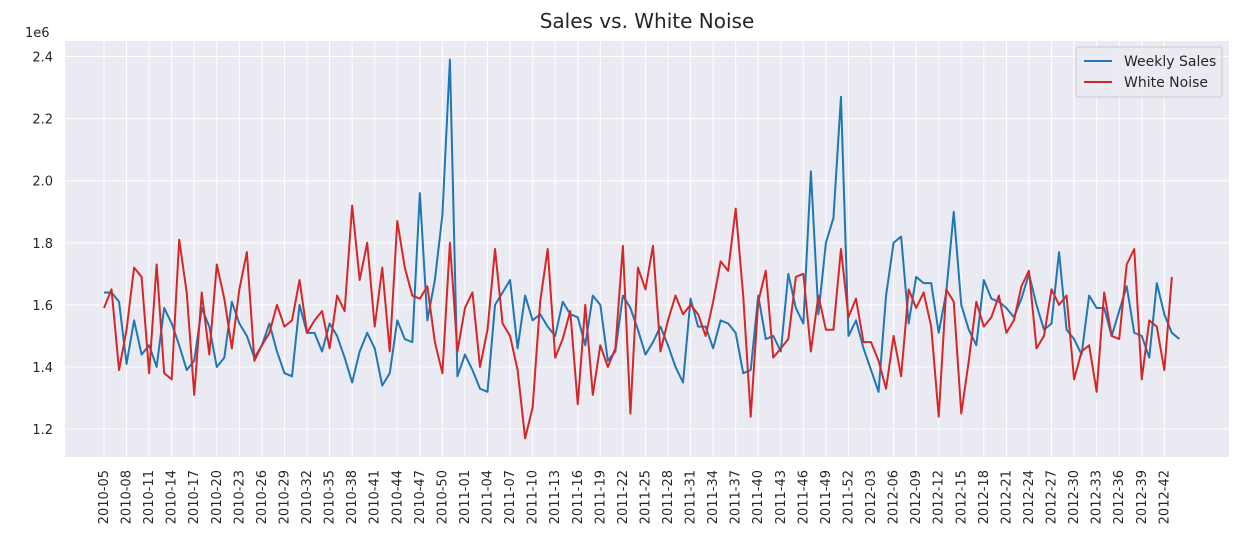  I want to click on x-tick-label: 2011-28, so click(668, 497).